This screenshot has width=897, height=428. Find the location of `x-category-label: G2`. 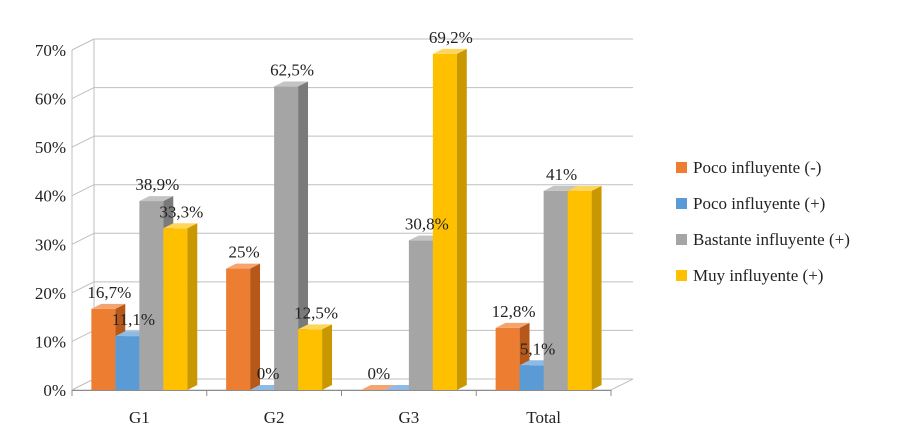

x-category-label: G2 is located at coordinates (274, 417).